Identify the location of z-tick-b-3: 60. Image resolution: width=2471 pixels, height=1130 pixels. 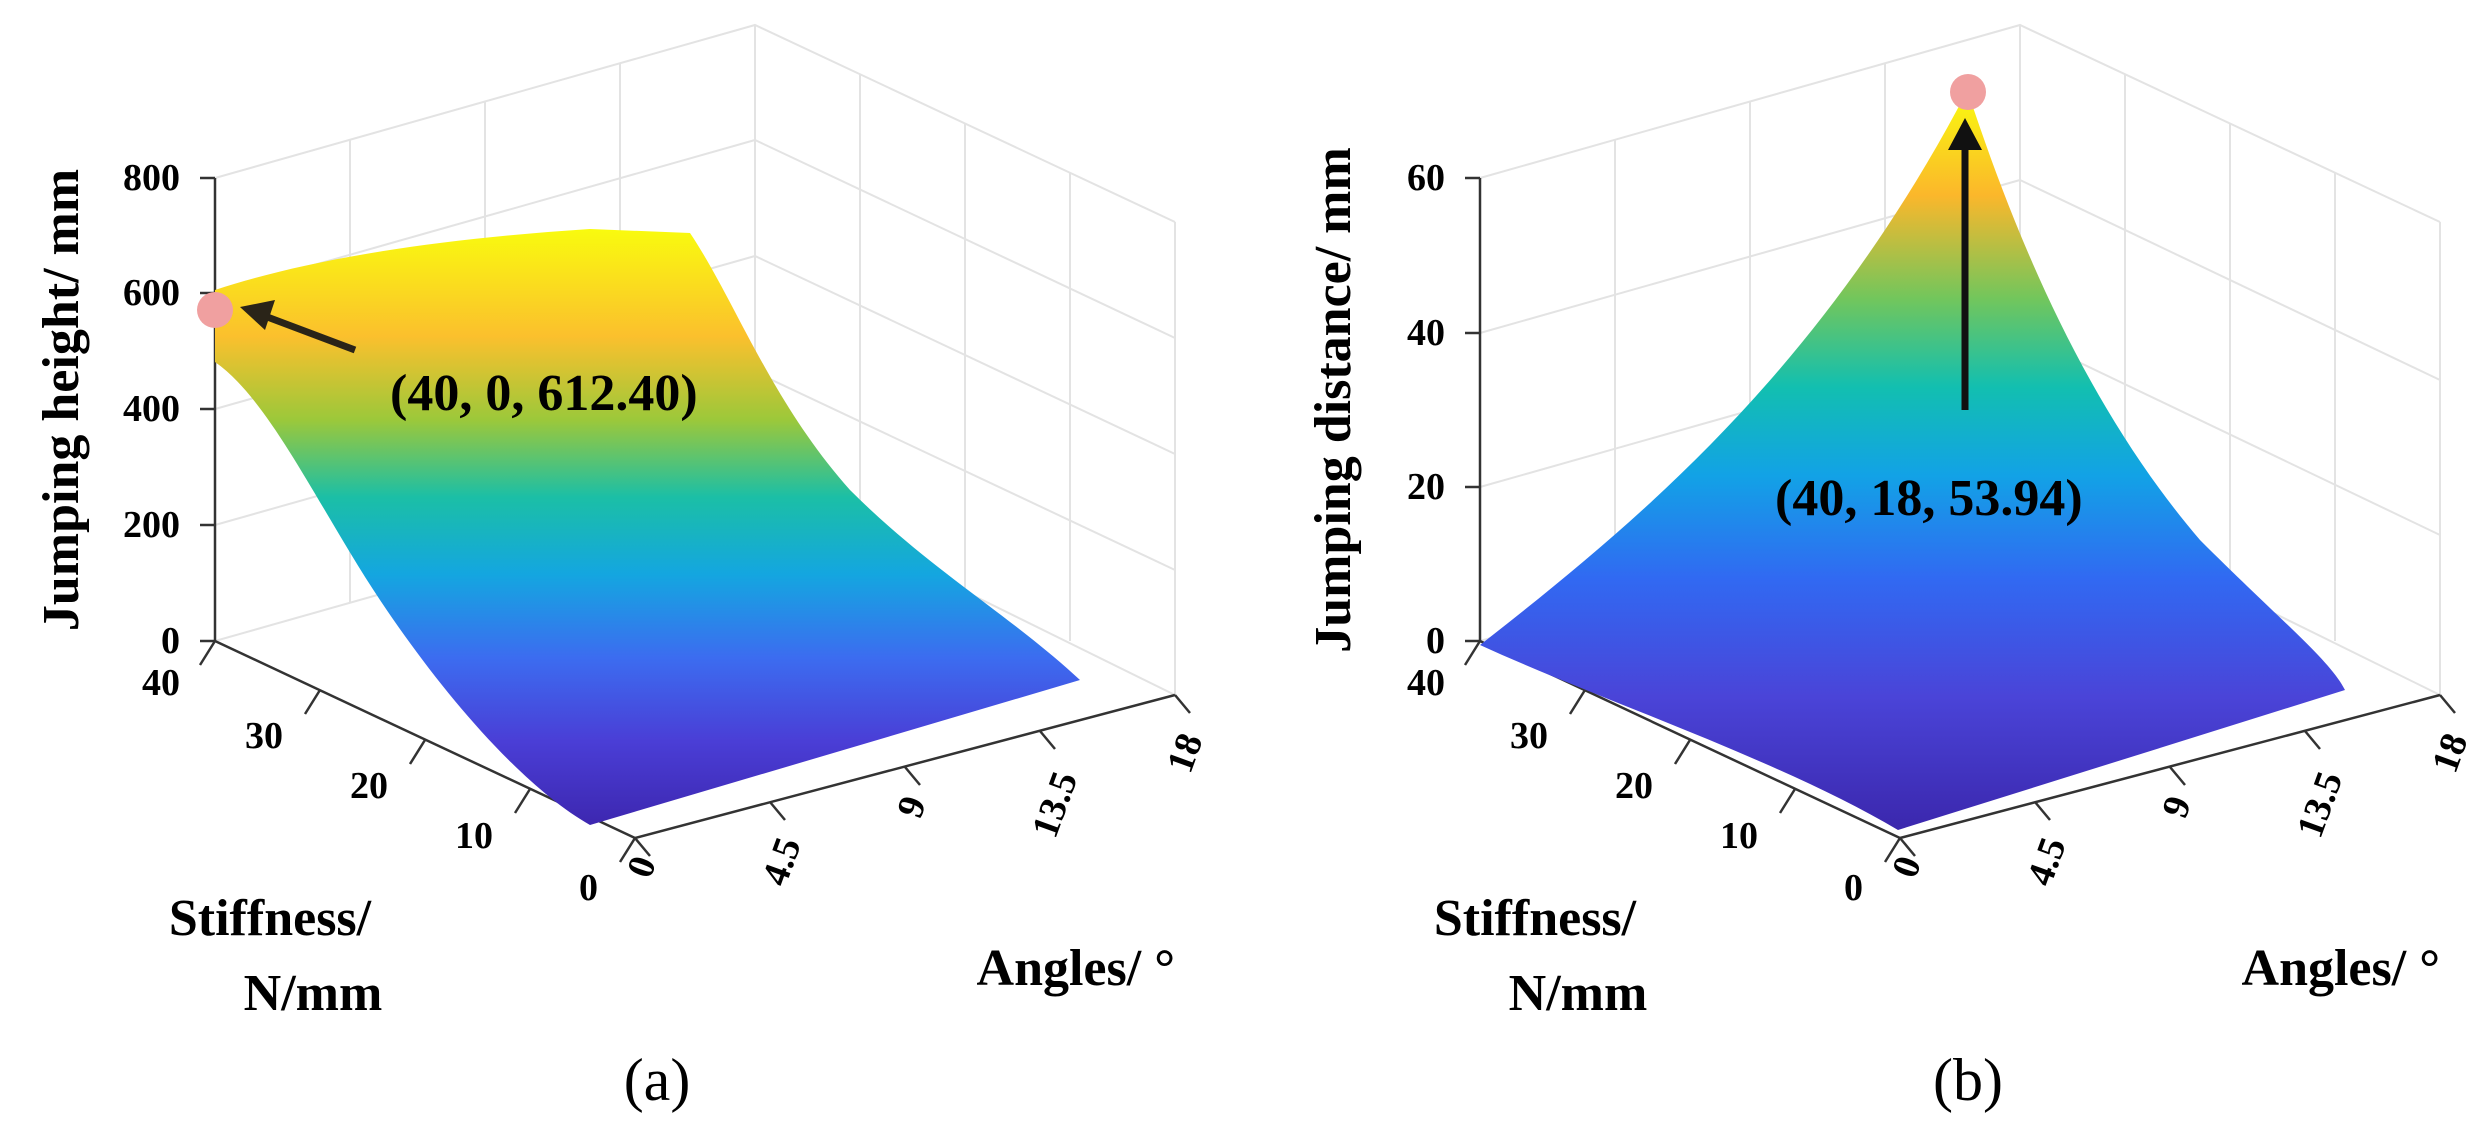
(1426, 178).